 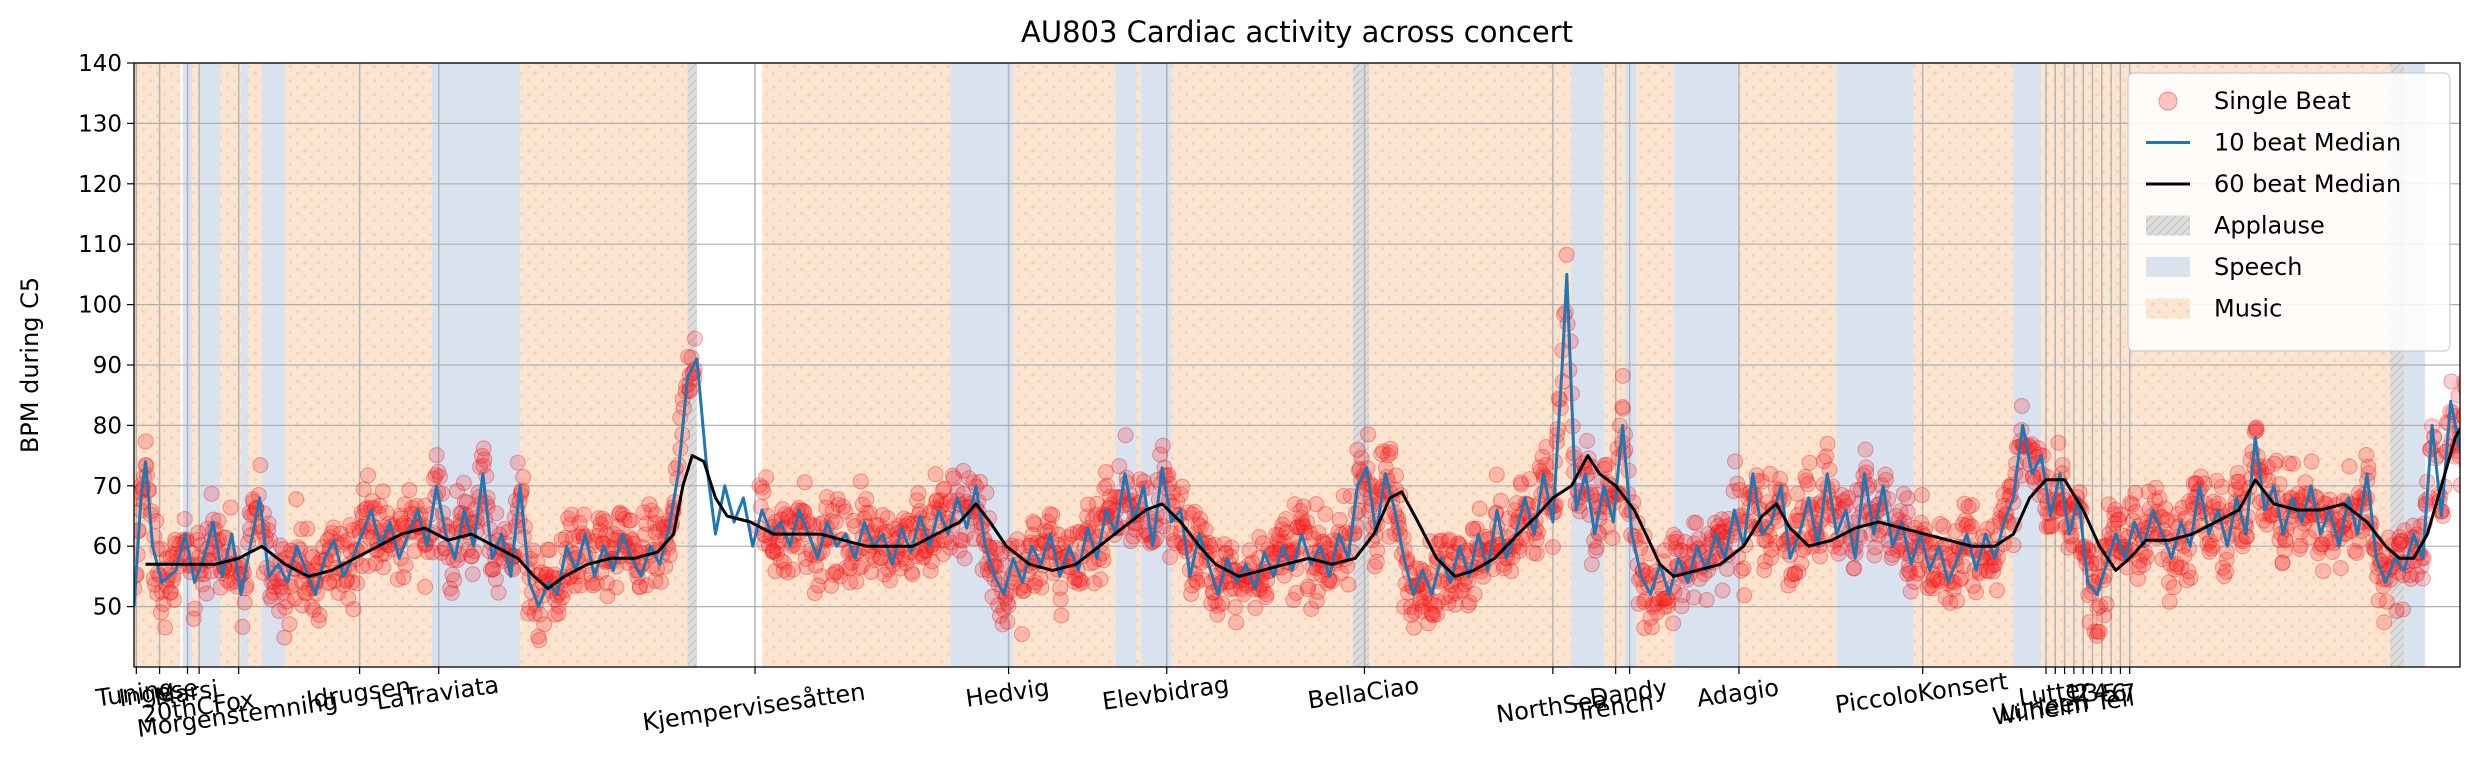 What do you see at coordinates (100, 64) in the screenshot?
I see `y-tick-label: 140` at bounding box center [100, 64].